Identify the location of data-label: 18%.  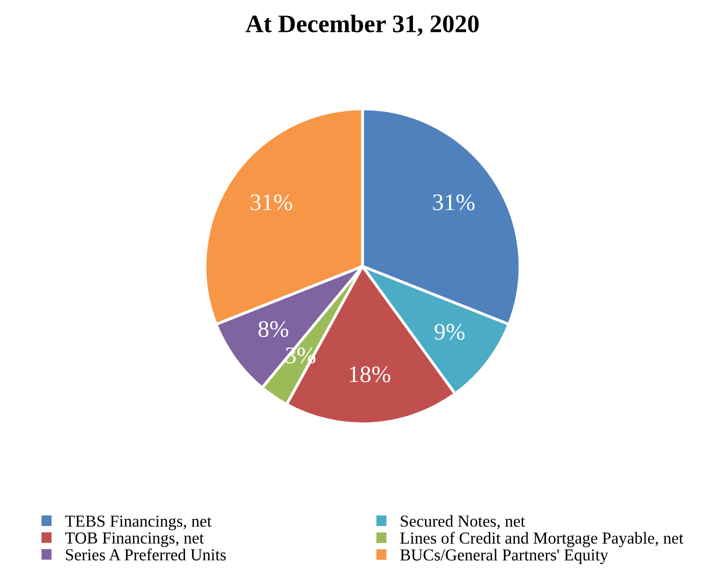
(370, 374).